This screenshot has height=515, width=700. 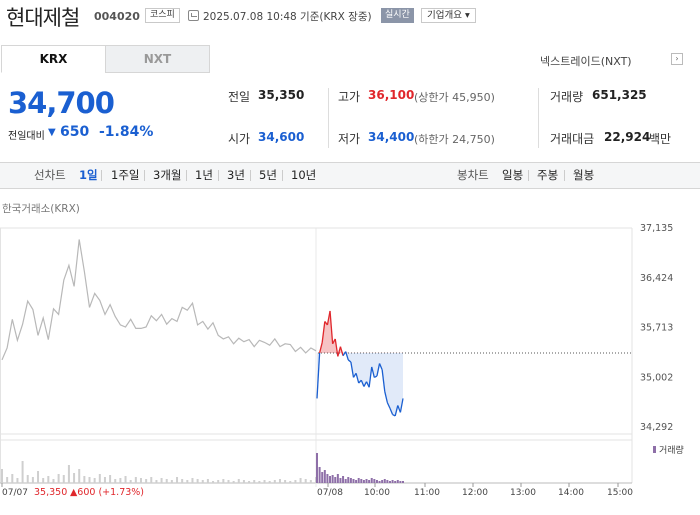 I want to click on period-5y: 5년, so click(x=268, y=175).